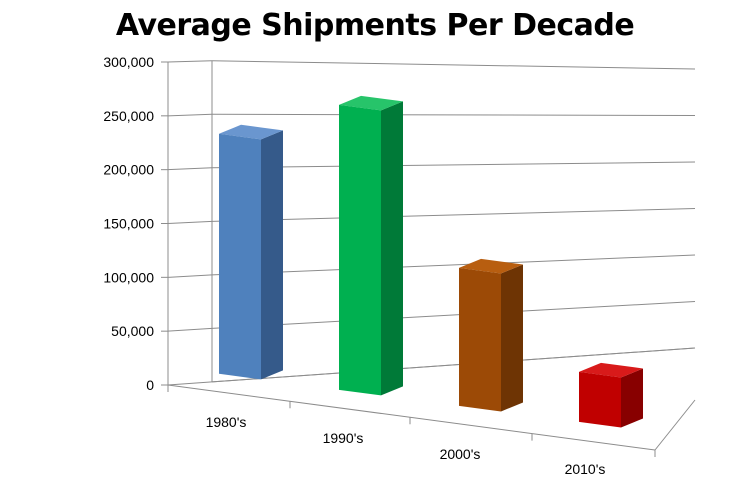 This screenshot has height=497, width=750. I want to click on chart-title: Average Shipments Per Decade, so click(375, 25).